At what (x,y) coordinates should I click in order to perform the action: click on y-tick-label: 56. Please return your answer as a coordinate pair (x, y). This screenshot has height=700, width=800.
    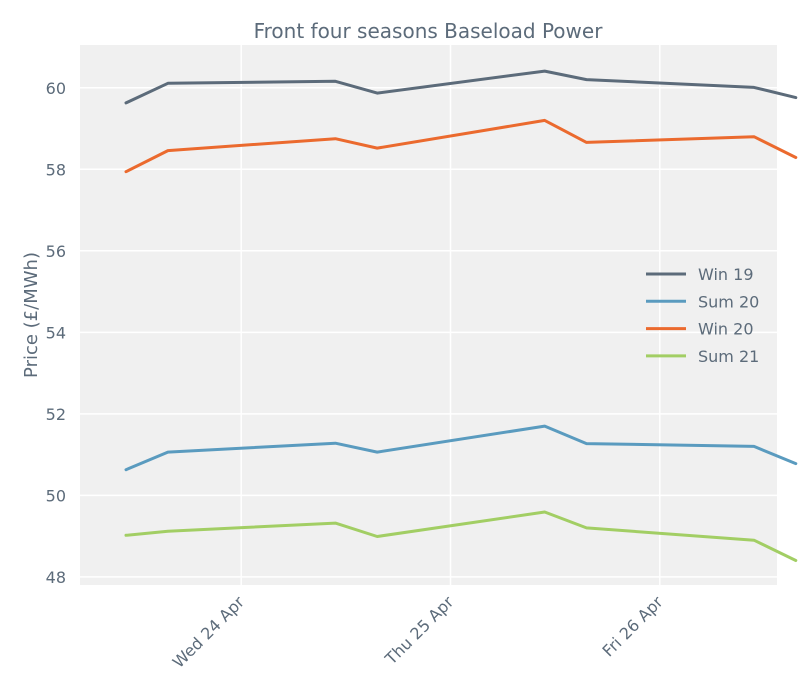
    Looking at the image, I should click on (56, 251).